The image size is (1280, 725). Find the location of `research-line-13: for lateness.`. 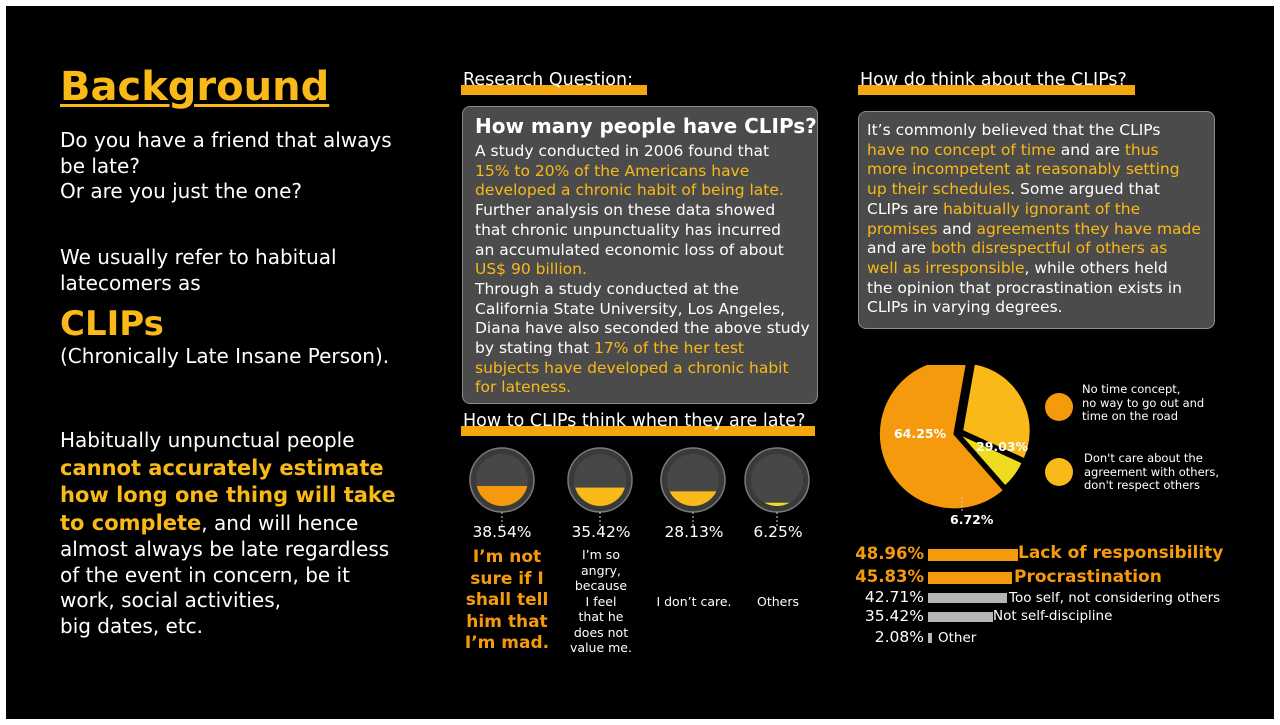

research-line-13: for lateness. is located at coordinates (523, 387).